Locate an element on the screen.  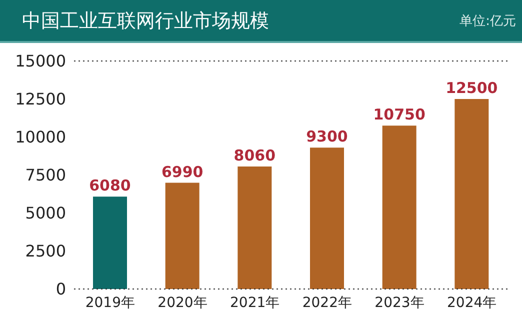
x-tick-label: 2020年 is located at coordinates (183, 302).